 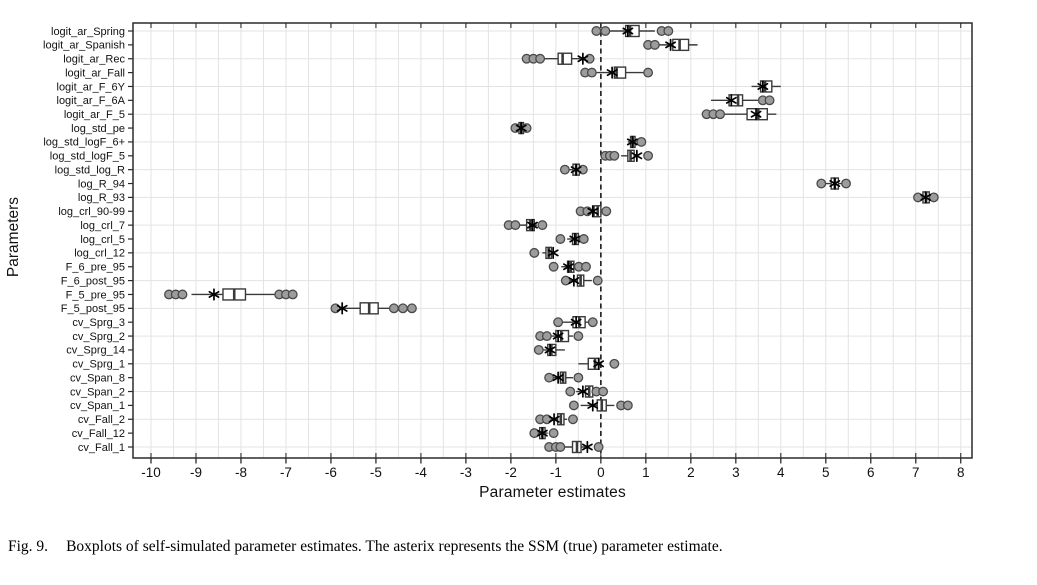 I want to click on y-axis-label: log_std_logF_5, so click(x=87, y=157).